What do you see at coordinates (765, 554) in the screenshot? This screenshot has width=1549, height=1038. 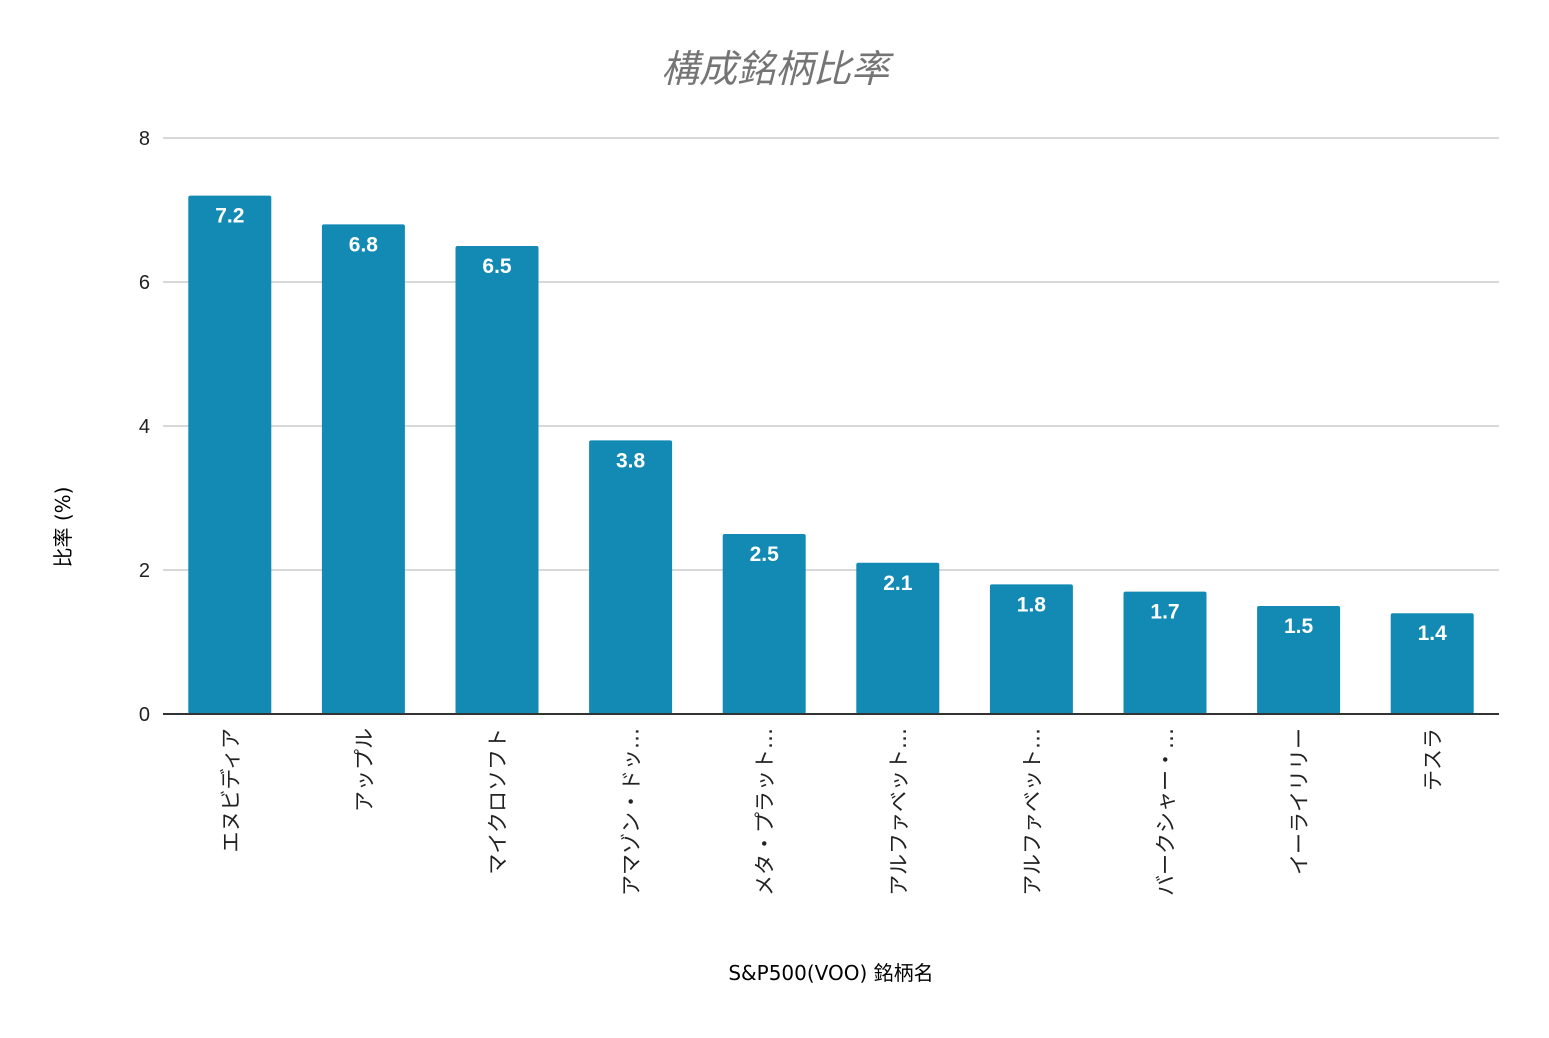 I see `bar-value-label: 2.5` at bounding box center [765, 554].